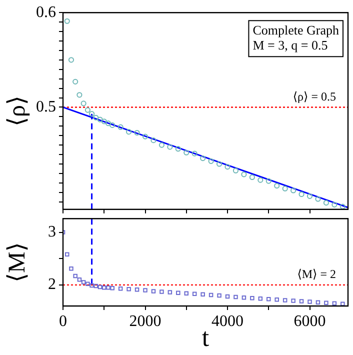 The height and width of the screenshot is (355, 353). Describe the element at coordinates (17, 262) in the screenshot. I see `y-axis-title: ⟨M⟩` at that location.